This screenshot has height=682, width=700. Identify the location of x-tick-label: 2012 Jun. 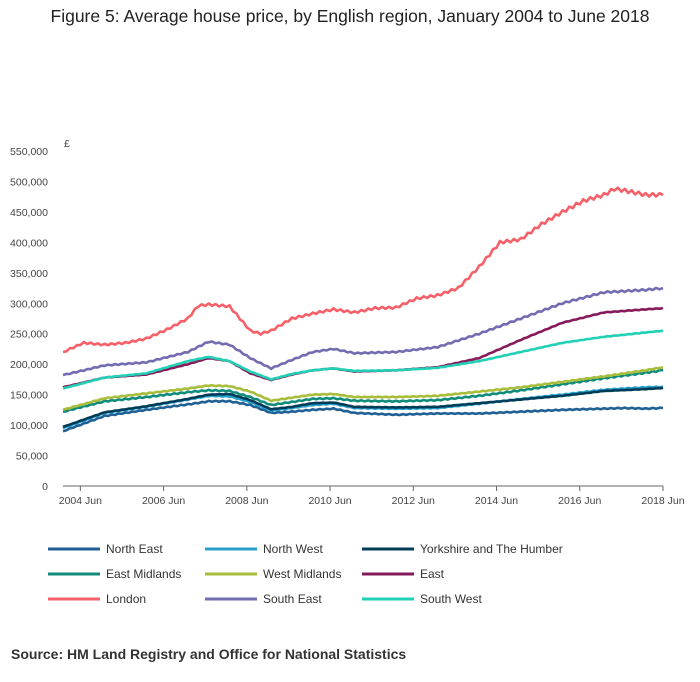
(413, 501).